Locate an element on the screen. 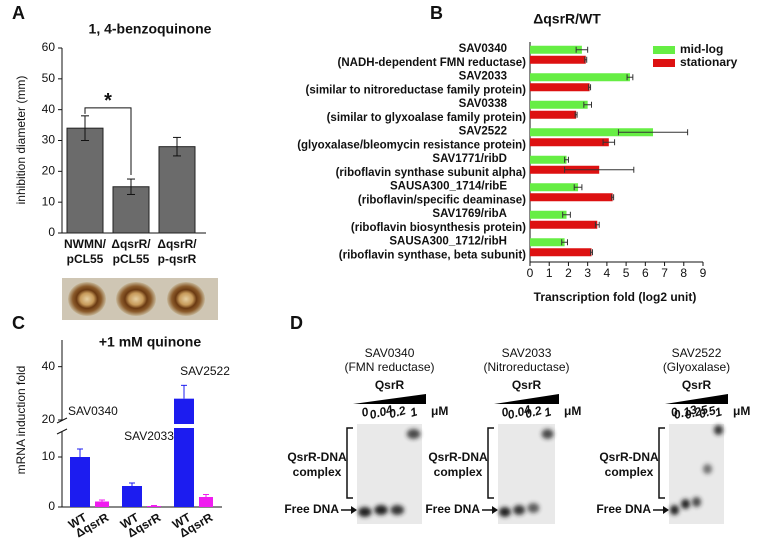 This screenshot has width=771, height=542. gel-title: (Glyoxalase) is located at coordinates (696, 367).